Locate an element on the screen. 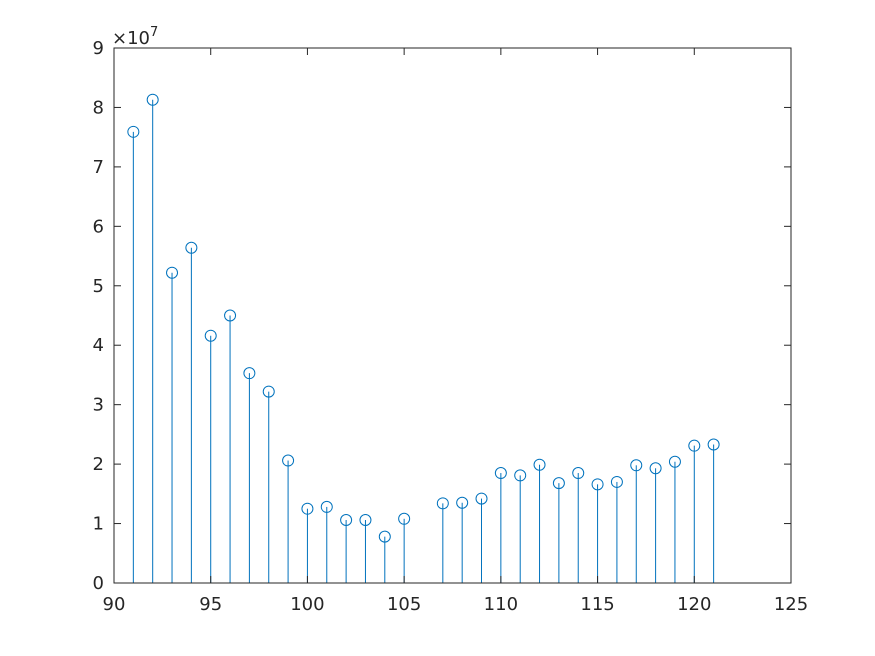 This screenshot has height=656, width=875. y-tick-label: 8 is located at coordinates (98, 107).